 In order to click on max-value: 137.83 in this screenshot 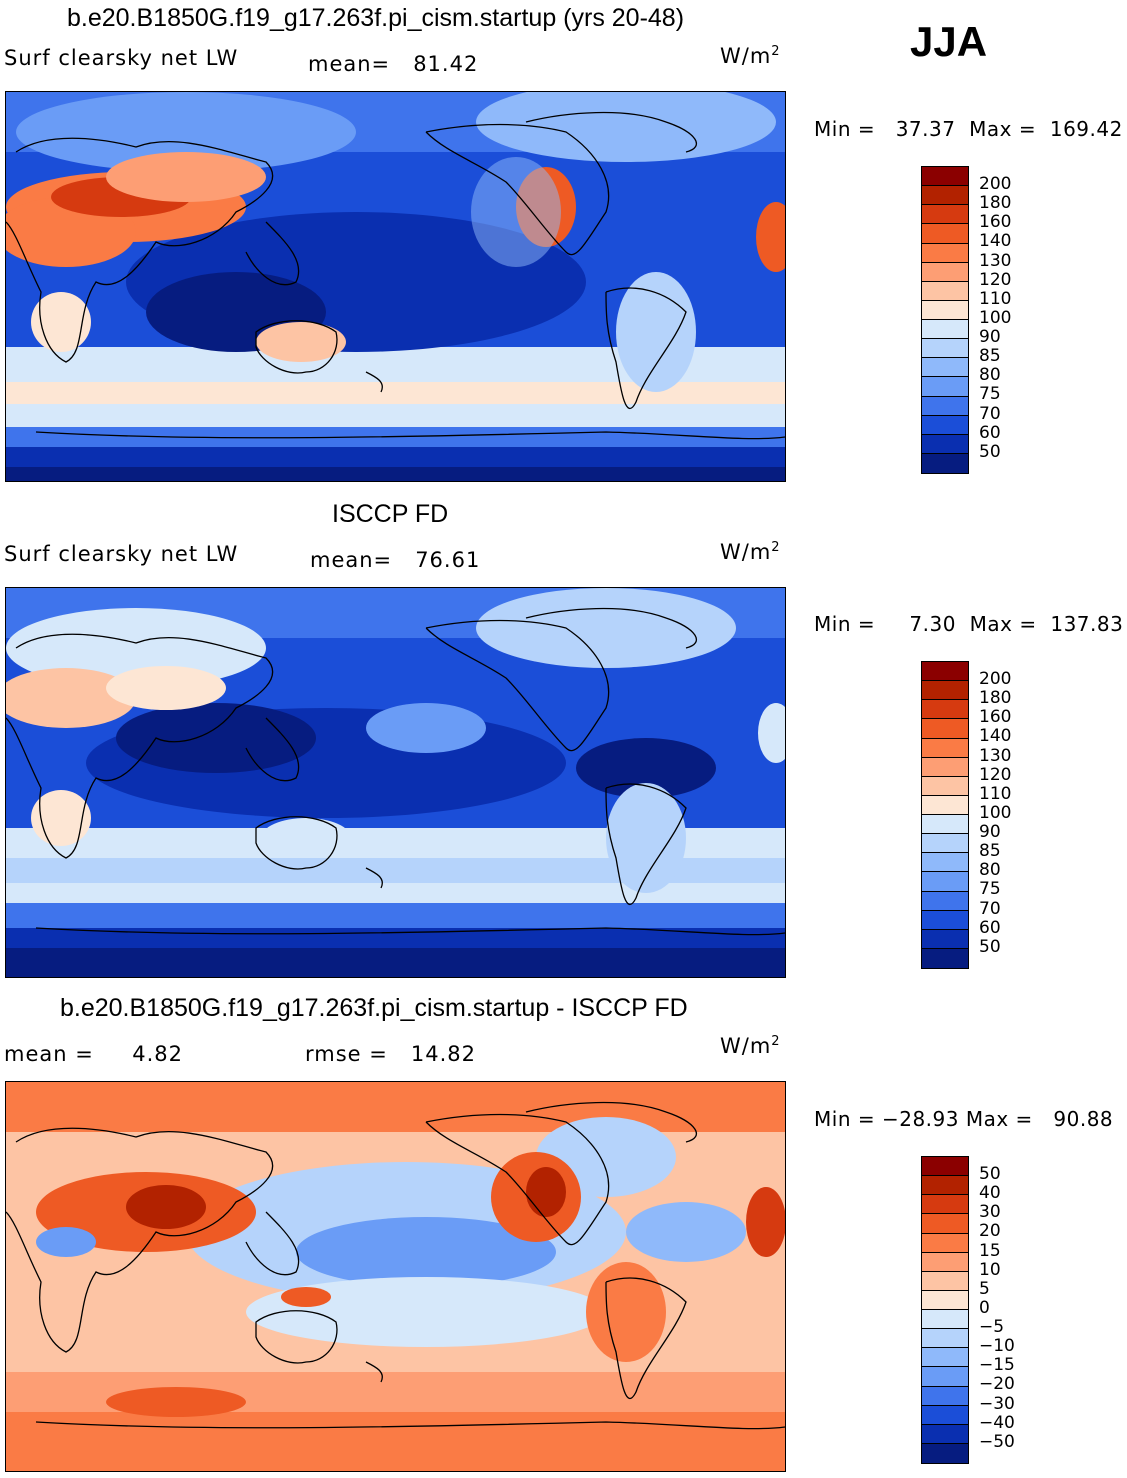, I will do `click(1087, 624)`.